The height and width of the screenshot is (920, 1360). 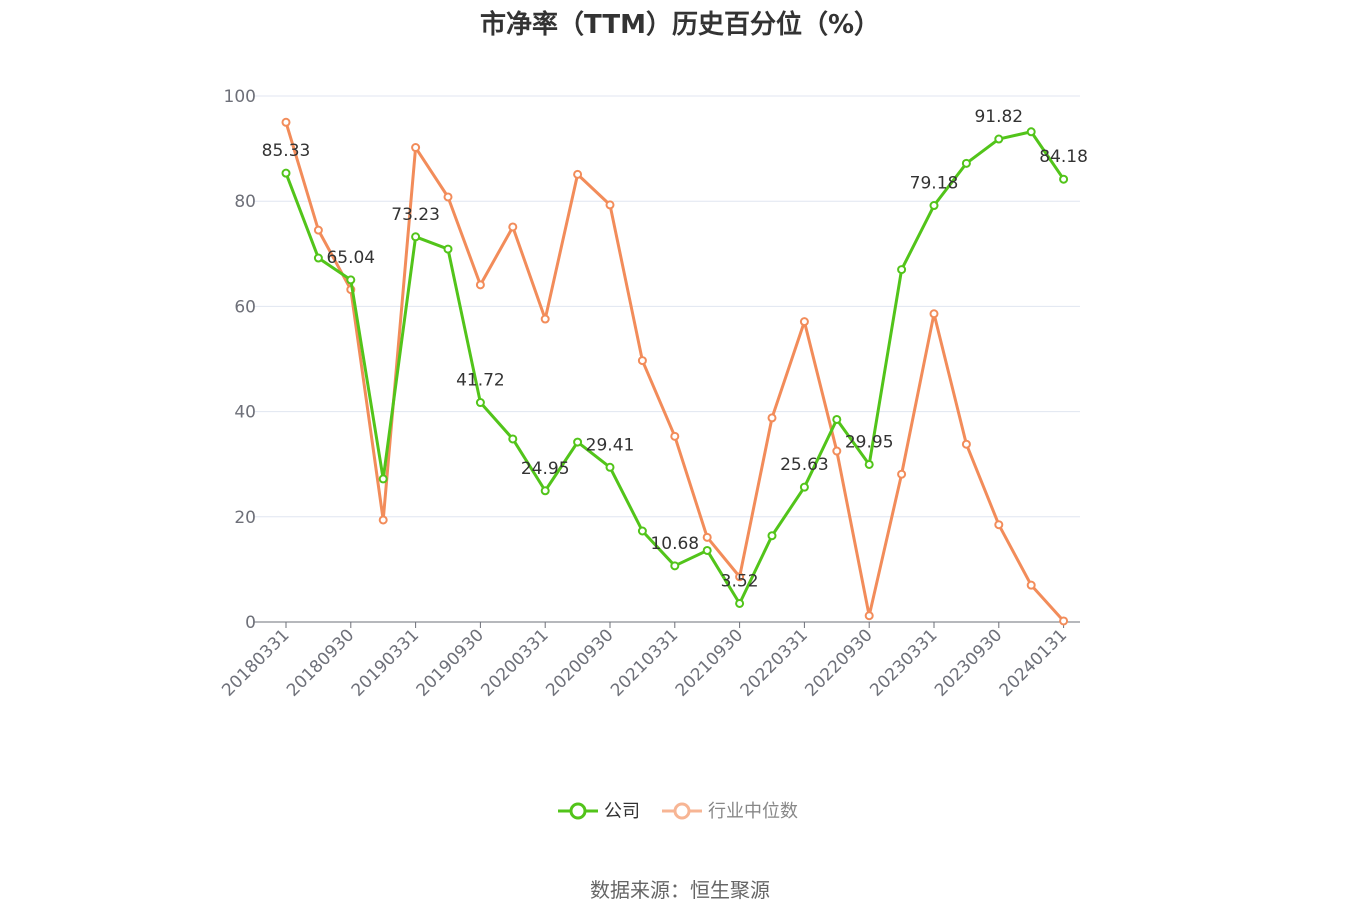 What do you see at coordinates (245, 413) in the screenshot?
I see `y-tick-label: 40` at bounding box center [245, 413].